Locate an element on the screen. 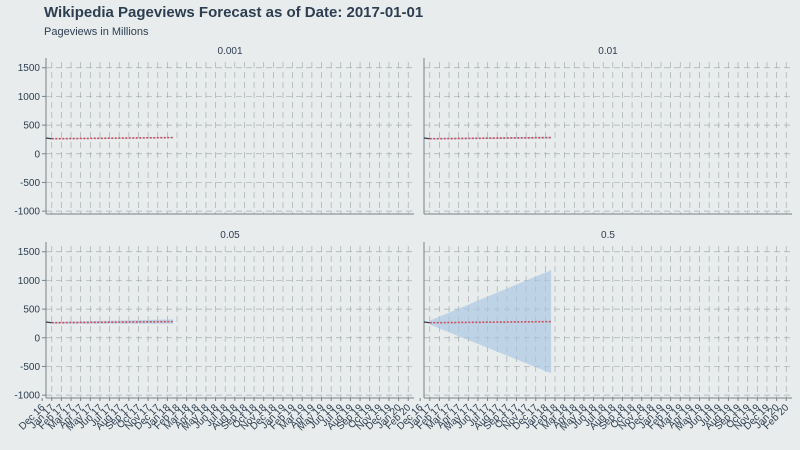 The height and width of the screenshot is (450, 800). chart-subtitle: Pageviews in Millions is located at coordinates (96, 32).